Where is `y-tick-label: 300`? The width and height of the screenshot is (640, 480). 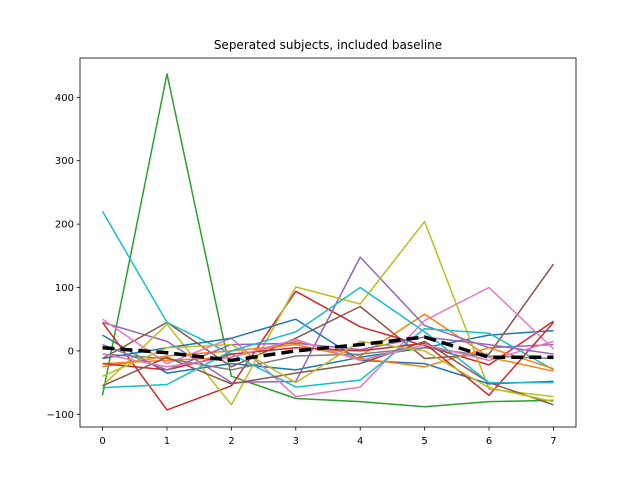 y-tick-label: 300 is located at coordinates (64, 161).